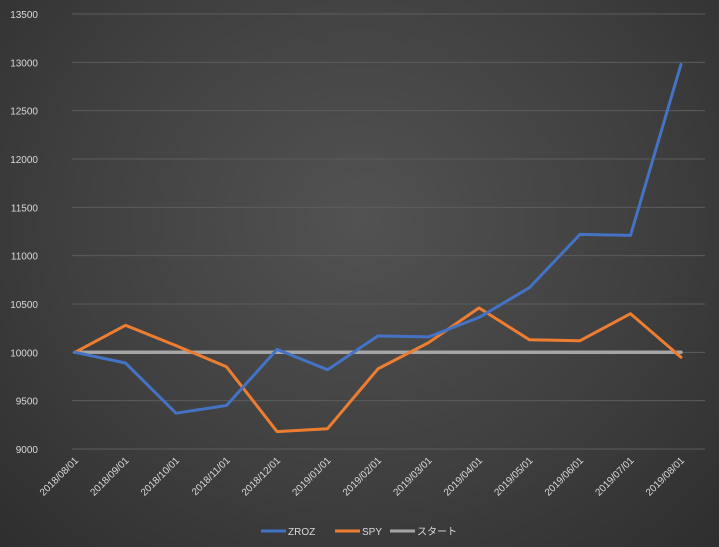 The height and width of the screenshot is (547, 719). What do you see at coordinates (59, 476) in the screenshot?
I see `x-tick-label: 2018/08/01` at bounding box center [59, 476].